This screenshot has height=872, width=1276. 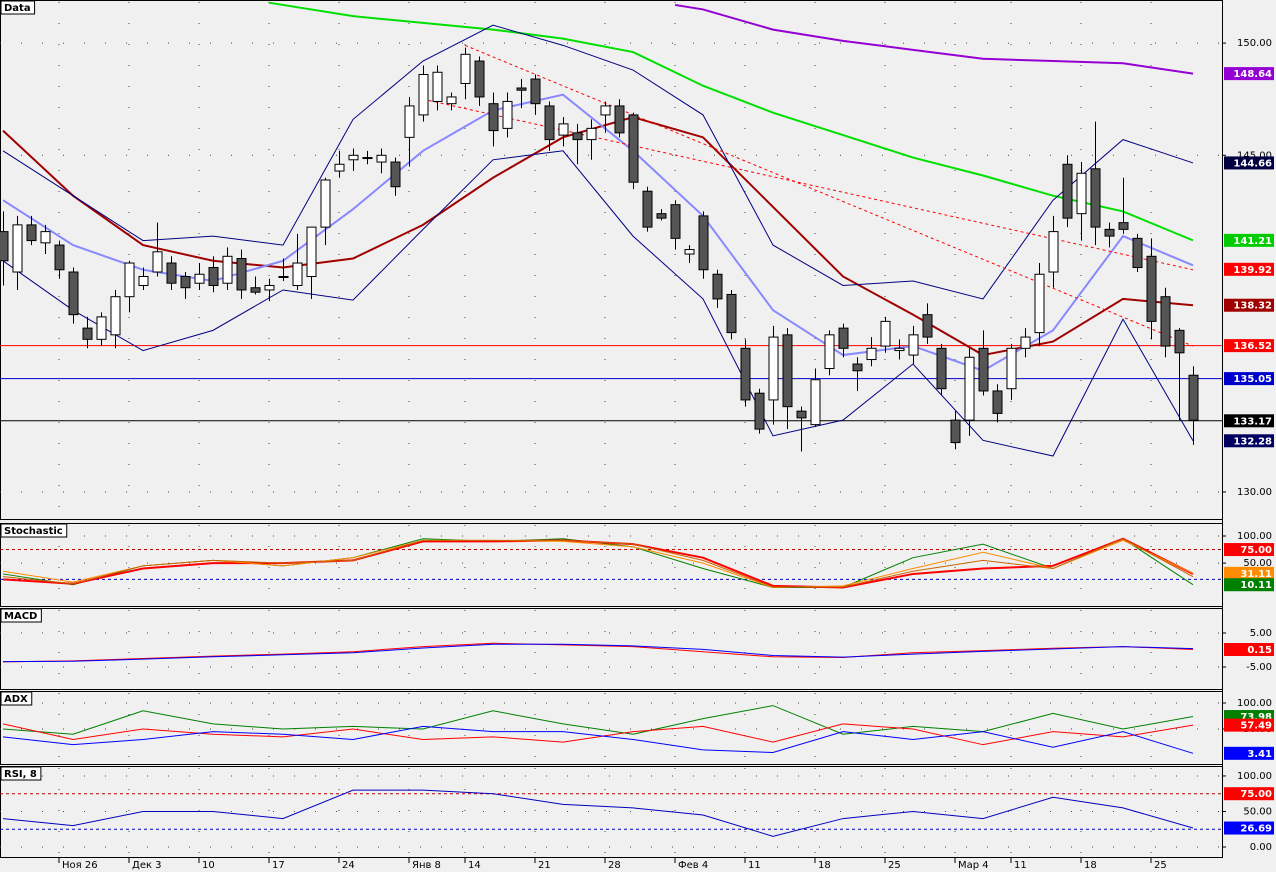 What do you see at coordinates (348, 865) in the screenshot?
I see `x-tick-label: 24` at bounding box center [348, 865].